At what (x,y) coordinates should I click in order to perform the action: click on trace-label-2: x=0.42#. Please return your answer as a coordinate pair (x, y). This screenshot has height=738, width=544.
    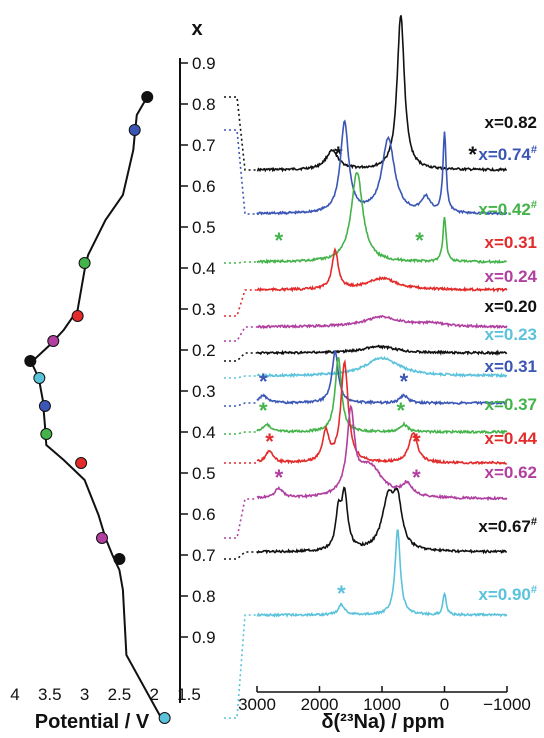
    Looking at the image, I should click on (507, 209).